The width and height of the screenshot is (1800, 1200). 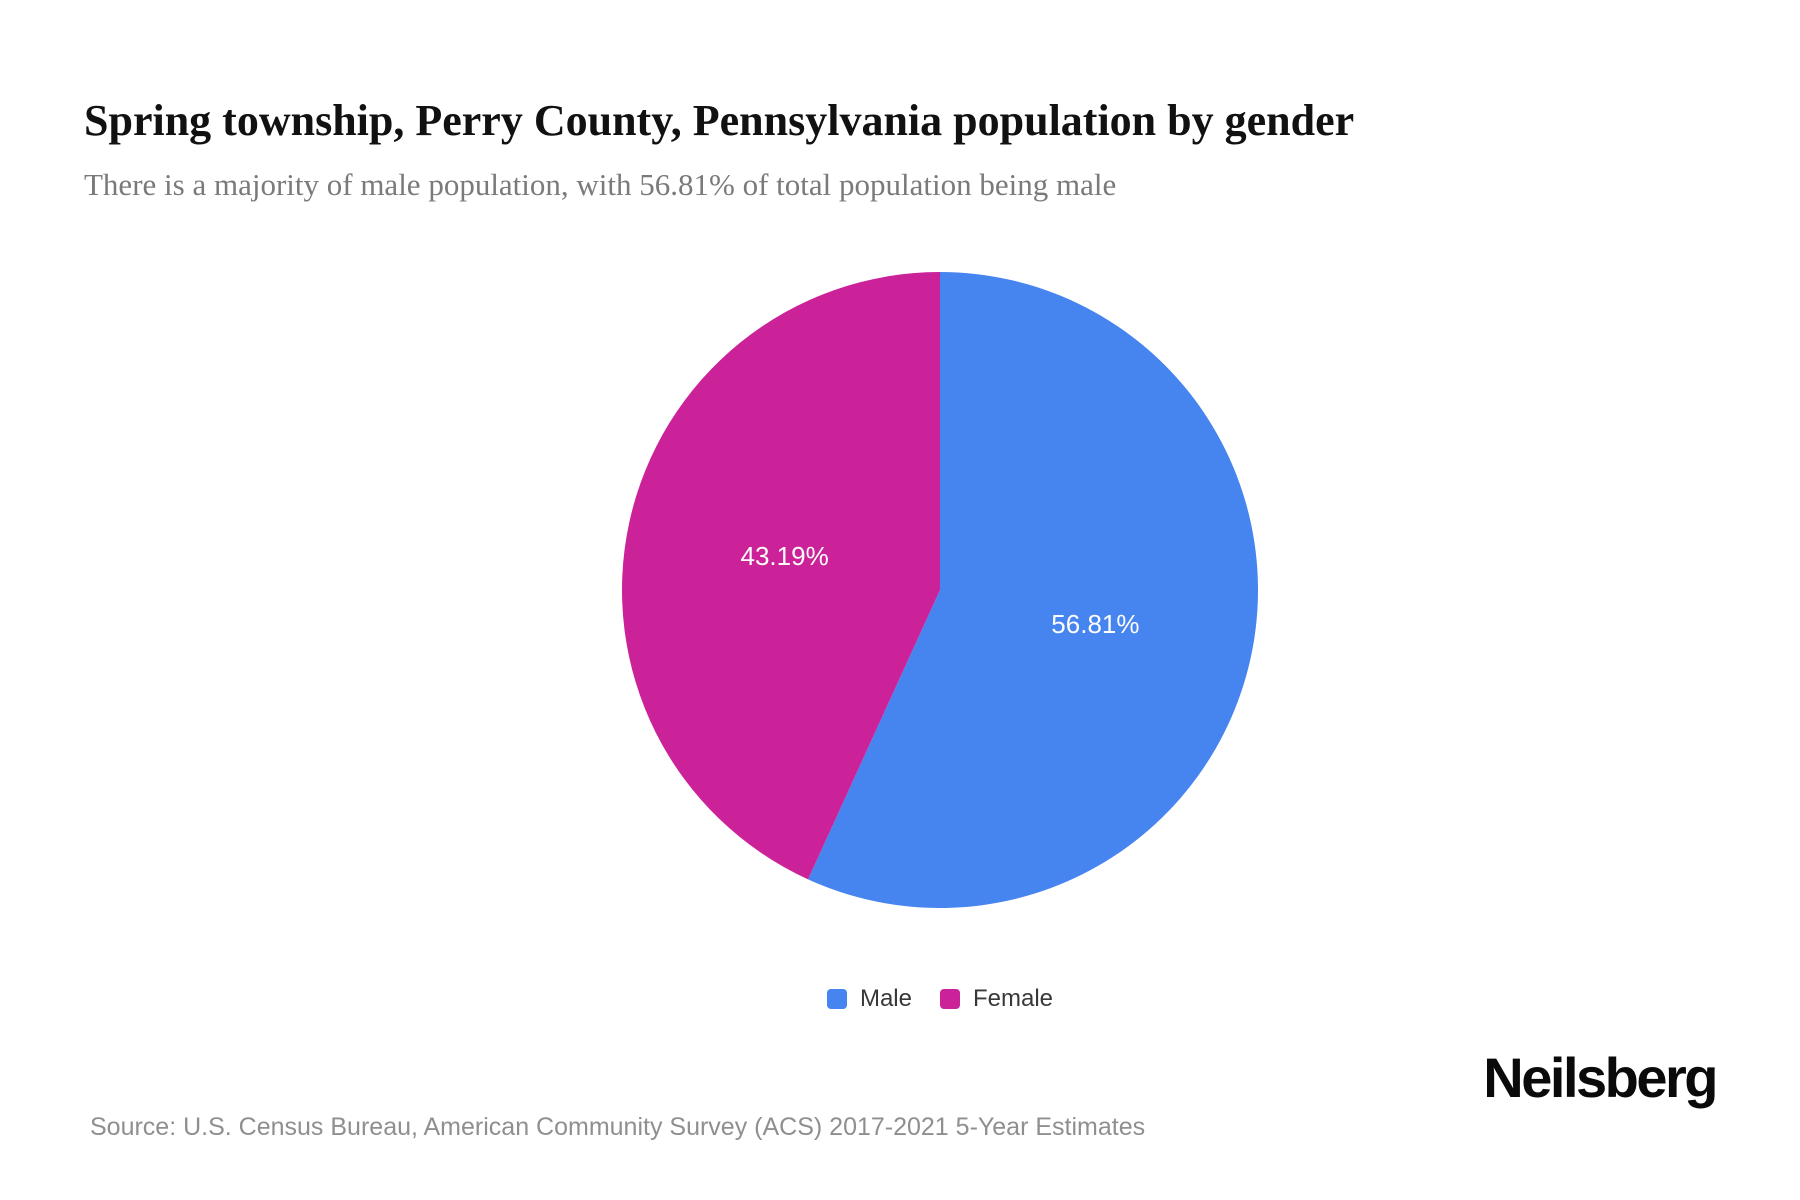 I want to click on pie-slice-female, so click(x=781, y=576).